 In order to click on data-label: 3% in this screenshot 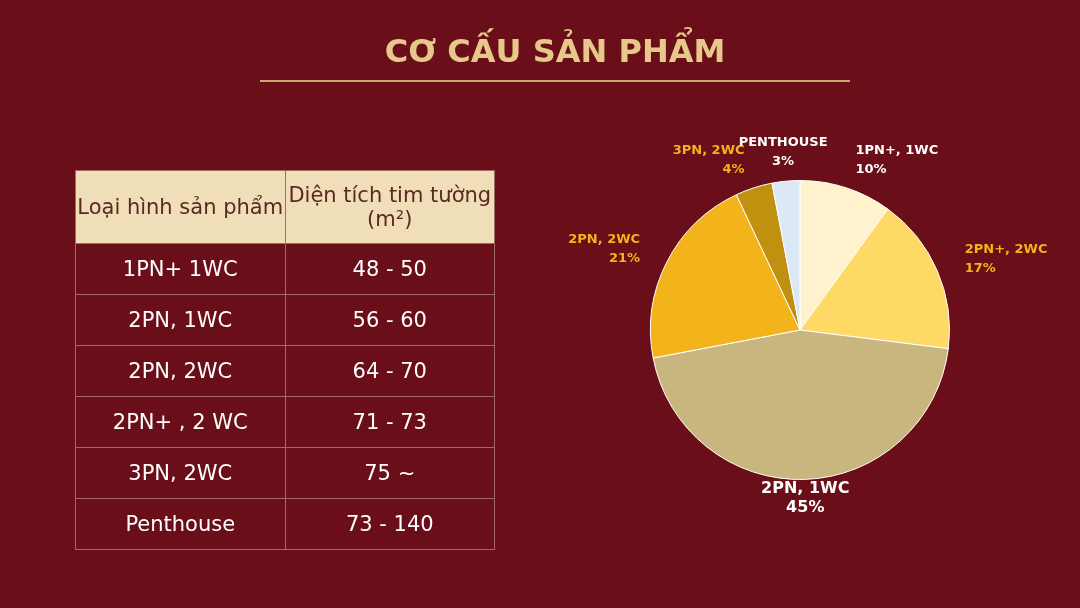, I will do `click(783, 160)`.